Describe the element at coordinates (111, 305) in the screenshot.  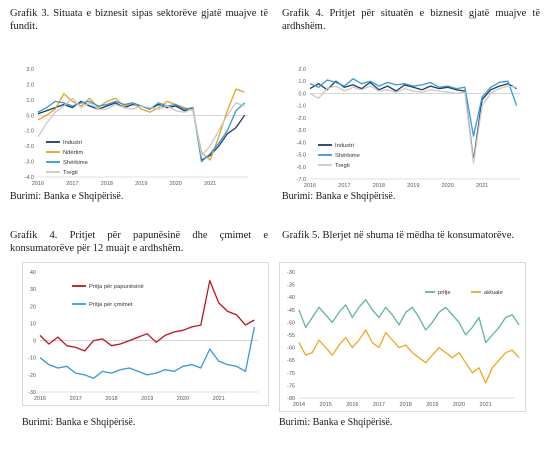
I see `legend-label: Pritja për çmimet` at that location.